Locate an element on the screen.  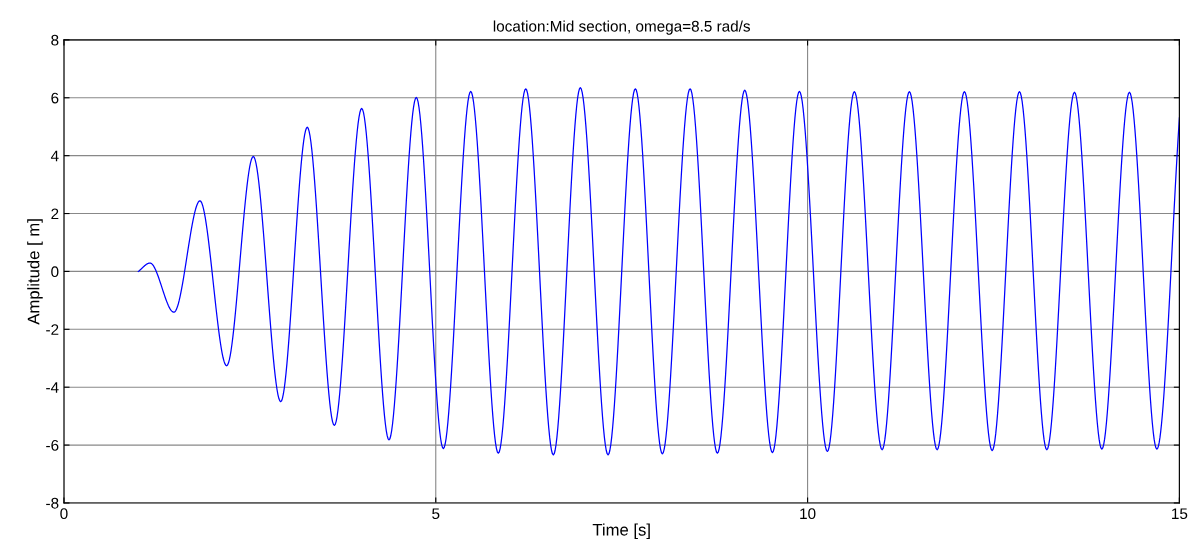
y-tick-label: 8 is located at coordinates (55, 40).